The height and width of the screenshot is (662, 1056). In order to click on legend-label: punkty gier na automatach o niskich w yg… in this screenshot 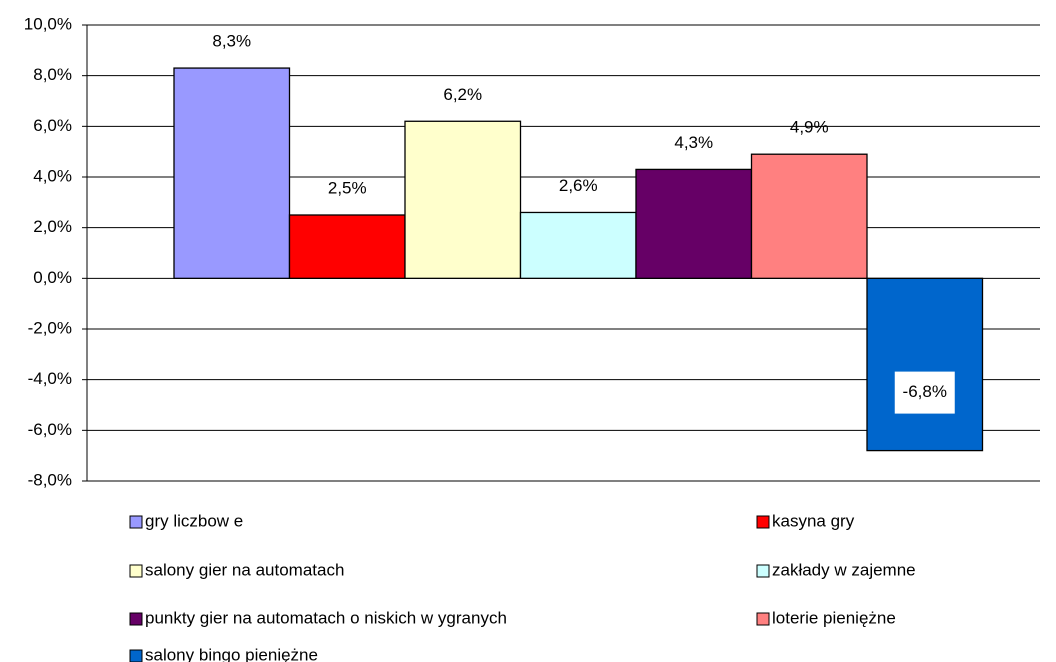, I will do `click(326, 617)`.